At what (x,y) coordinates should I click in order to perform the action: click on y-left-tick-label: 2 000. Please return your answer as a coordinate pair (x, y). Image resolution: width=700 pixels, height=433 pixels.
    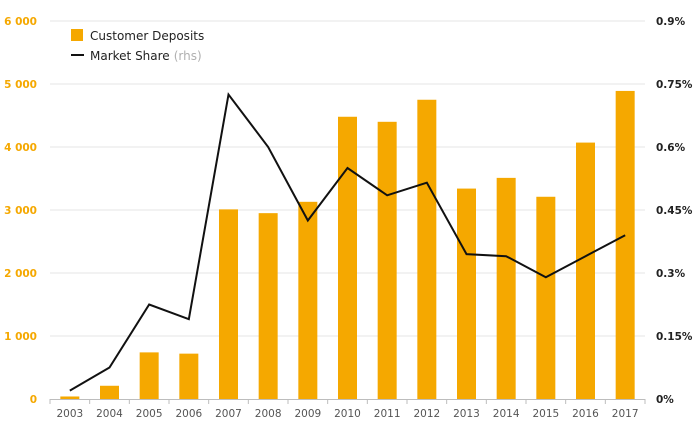
    Looking at the image, I should click on (20, 274).